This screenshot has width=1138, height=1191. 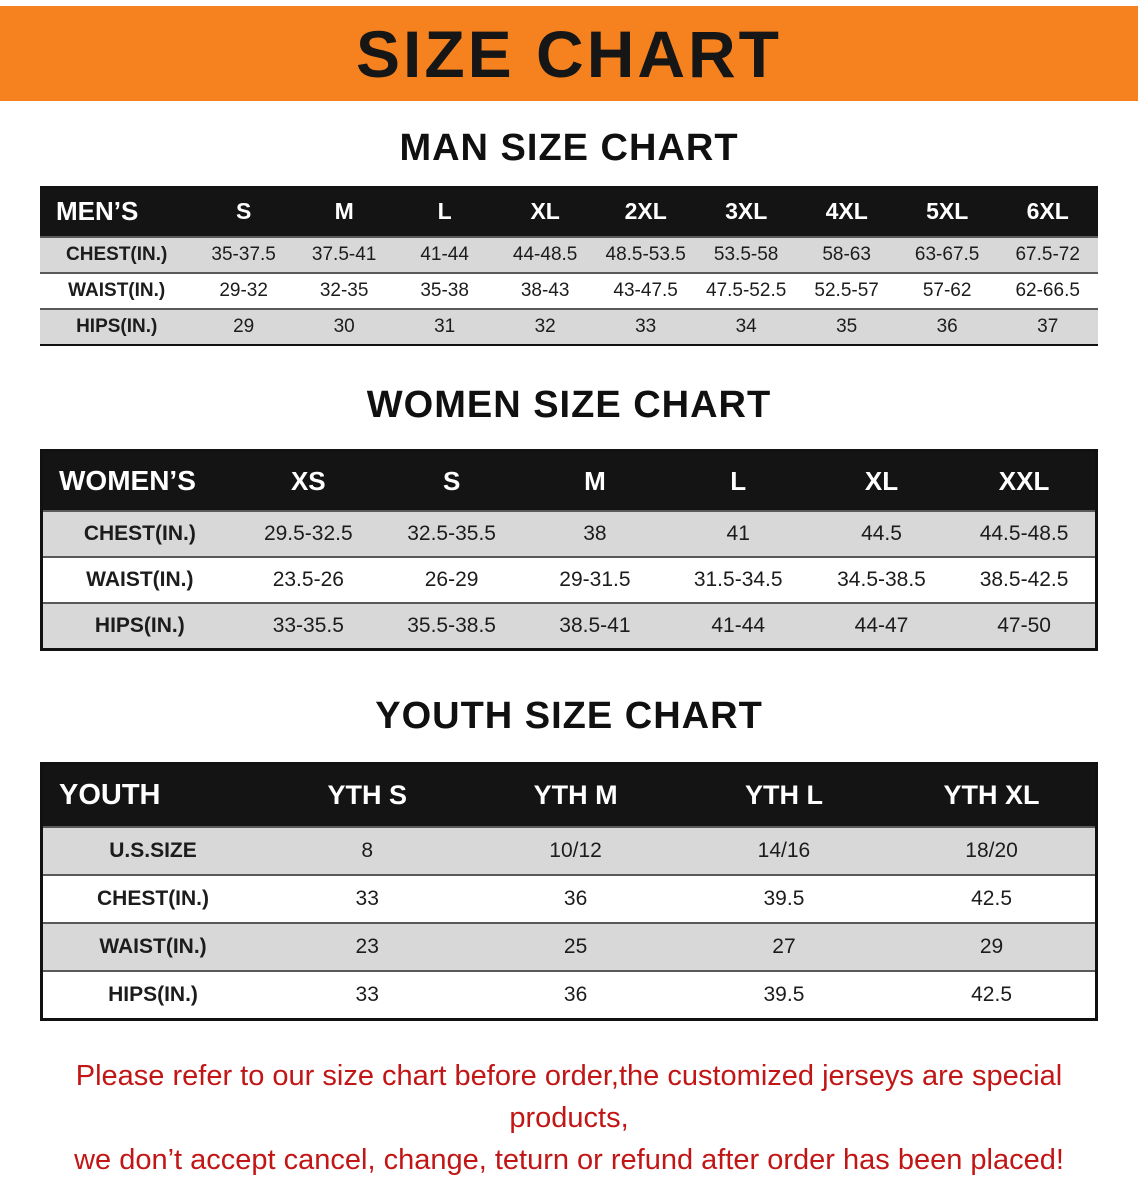 I want to click on header-row: MEN’S S M L XL 2XL 3XL 4XL 5XL 6XL, so click(x=569, y=211).